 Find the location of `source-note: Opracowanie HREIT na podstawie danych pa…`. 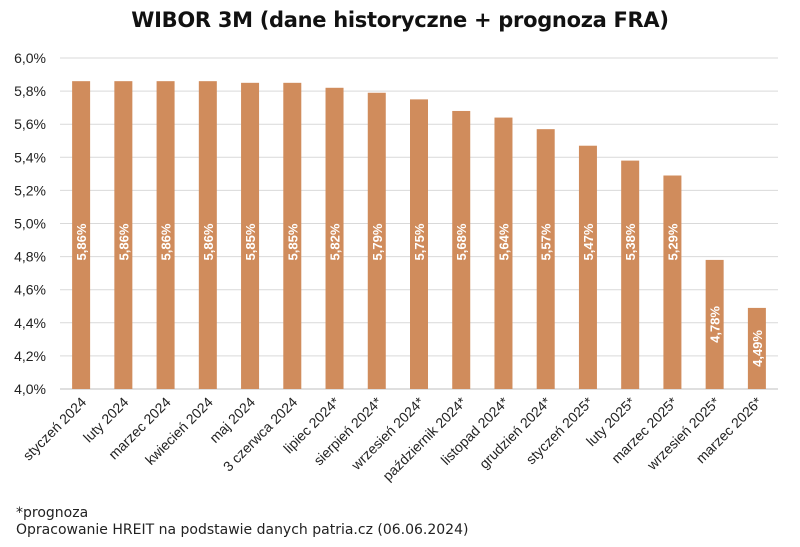

source-note: Opracowanie HREIT na podstawie danych pa… is located at coordinates (242, 530).